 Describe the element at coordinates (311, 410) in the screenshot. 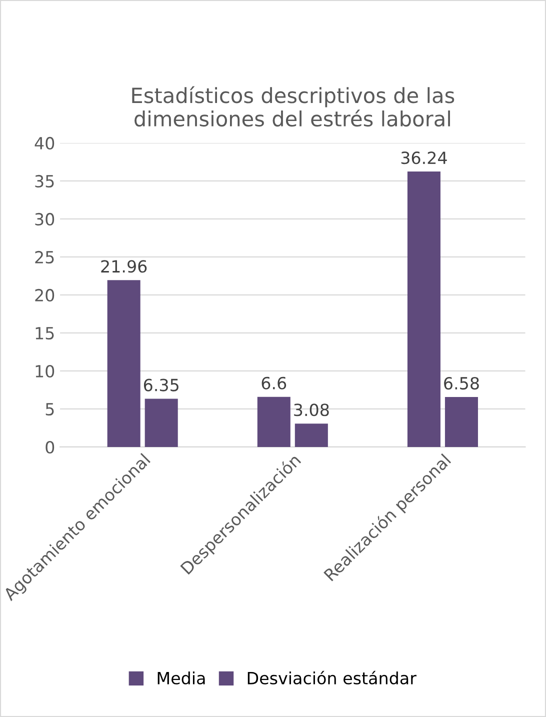

I see `data-label: 3.08` at that location.